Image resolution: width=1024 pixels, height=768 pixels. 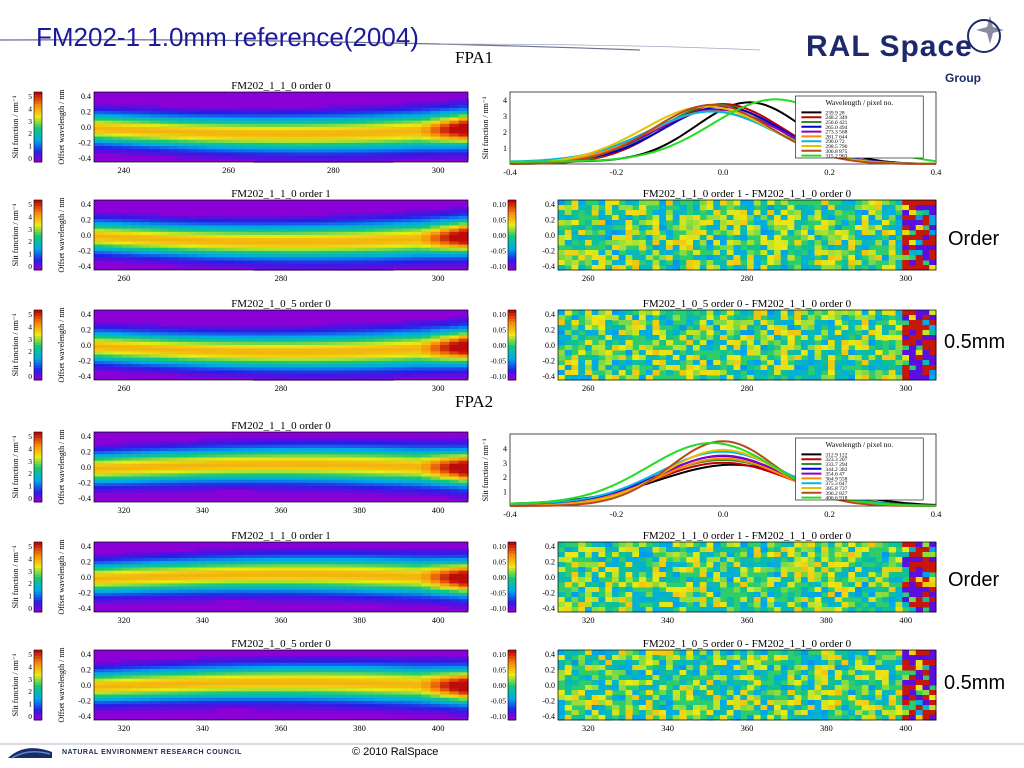 What do you see at coordinates (61, 127) in the screenshot?
I see `heatmap-ylabel: Offset wavelength / nm` at bounding box center [61, 127].